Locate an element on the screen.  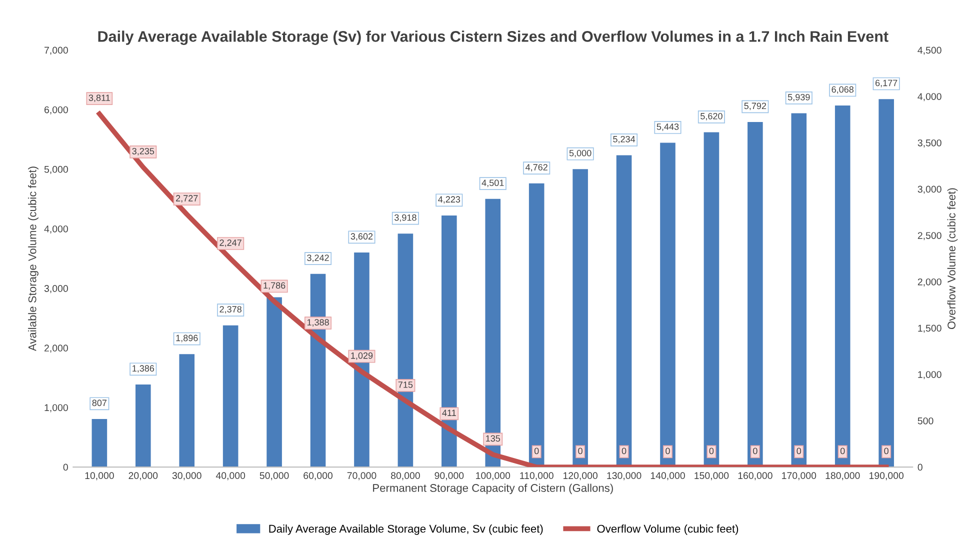
data-label: 6,177 is located at coordinates (886, 84).